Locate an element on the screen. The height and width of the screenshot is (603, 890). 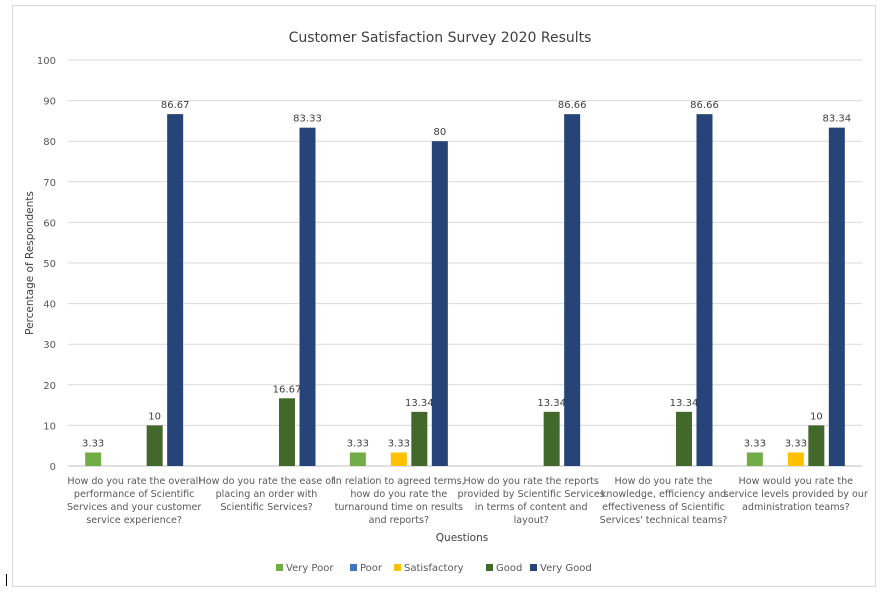
y-tick-label: 70 is located at coordinates (49, 183).